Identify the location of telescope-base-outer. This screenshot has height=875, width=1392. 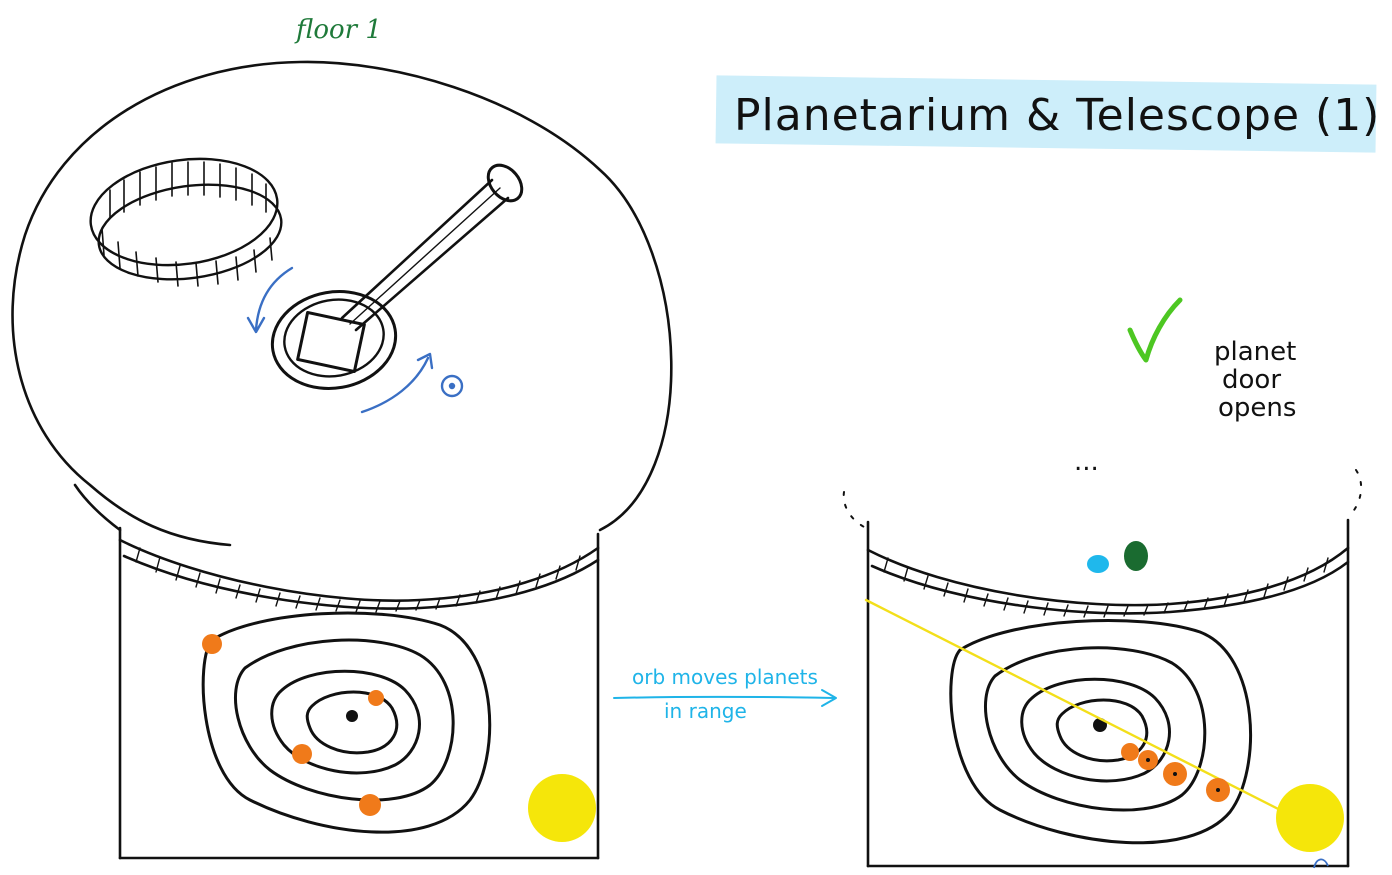
(334, 340).